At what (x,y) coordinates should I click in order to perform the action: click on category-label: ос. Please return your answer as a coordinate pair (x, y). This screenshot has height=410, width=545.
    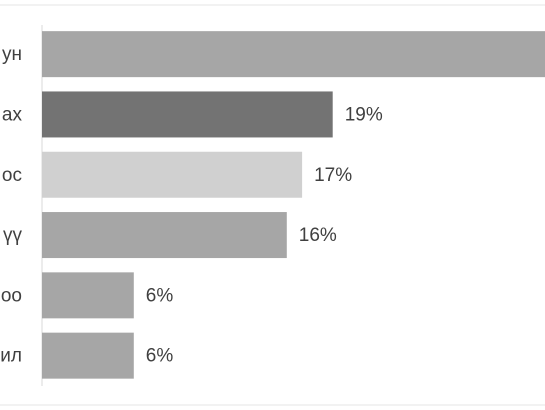
    Looking at the image, I should click on (12, 175).